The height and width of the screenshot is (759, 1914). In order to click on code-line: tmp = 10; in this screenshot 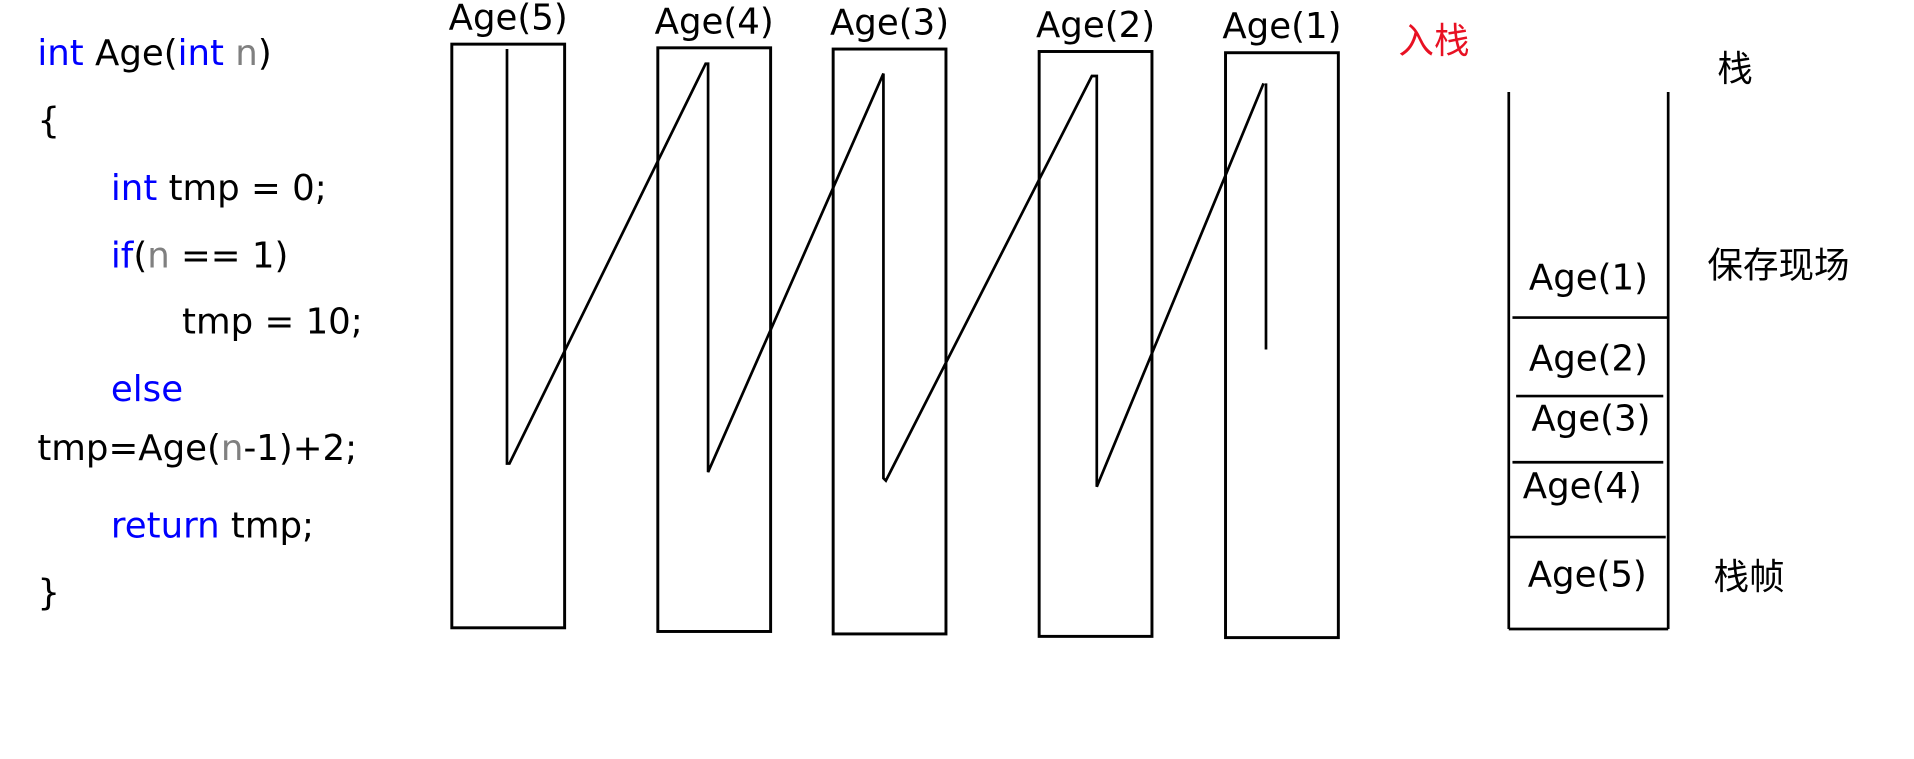, I will do `click(272, 322)`.